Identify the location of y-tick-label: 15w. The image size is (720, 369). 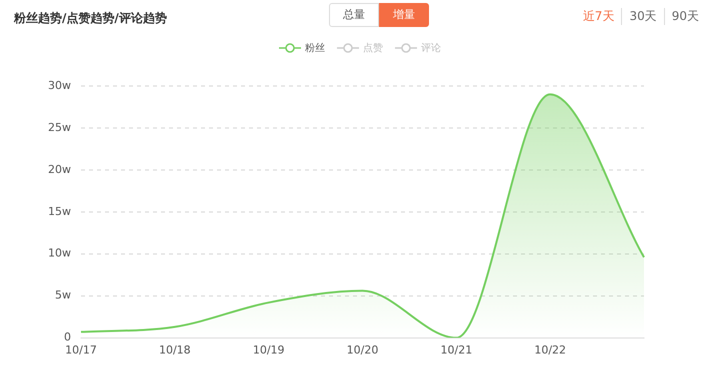
(59, 211).